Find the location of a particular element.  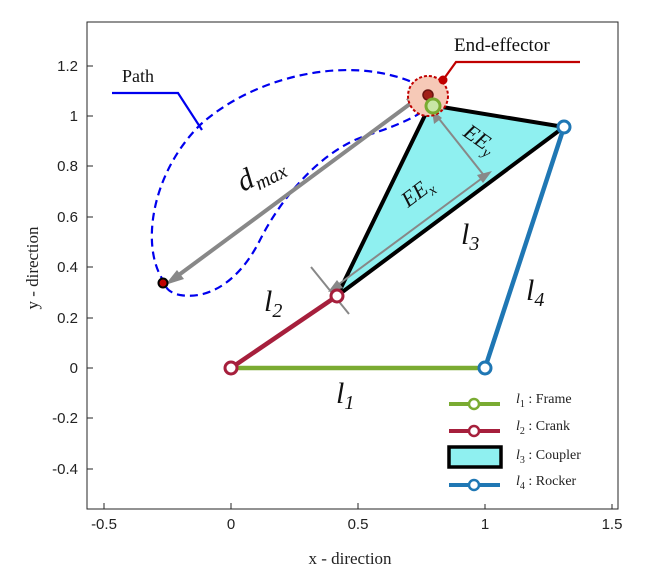

crank-joint is located at coordinates (337, 296).